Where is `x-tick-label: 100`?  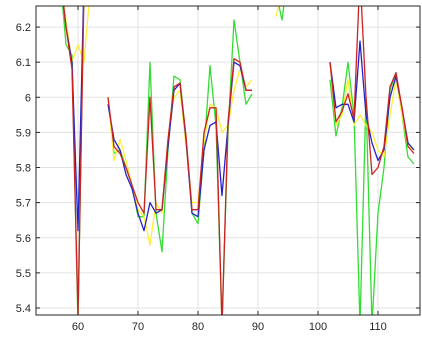 x-tick-label: 100 is located at coordinates (318, 327).